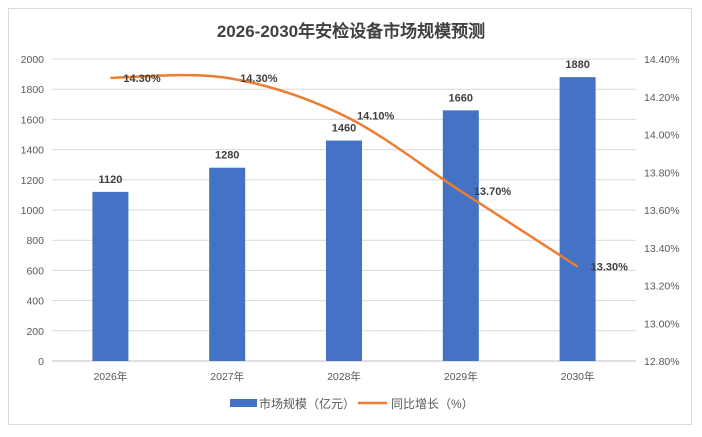  Describe the element at coordinates (351, 31) in the screenshot. I see `chart-title: 2026-2030年安检设备市场规模预测` at that location.